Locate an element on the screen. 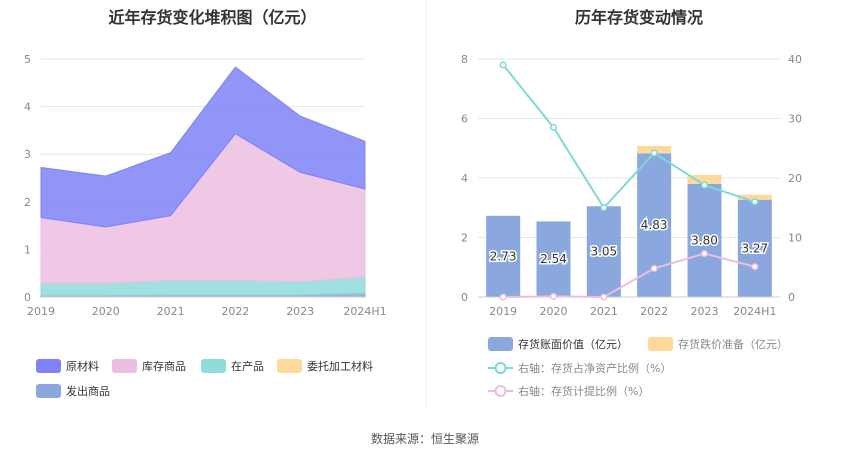 This screenshot has height=459, width=850. book-value-data-label: 3.80 is located at coordinates (704, 240).